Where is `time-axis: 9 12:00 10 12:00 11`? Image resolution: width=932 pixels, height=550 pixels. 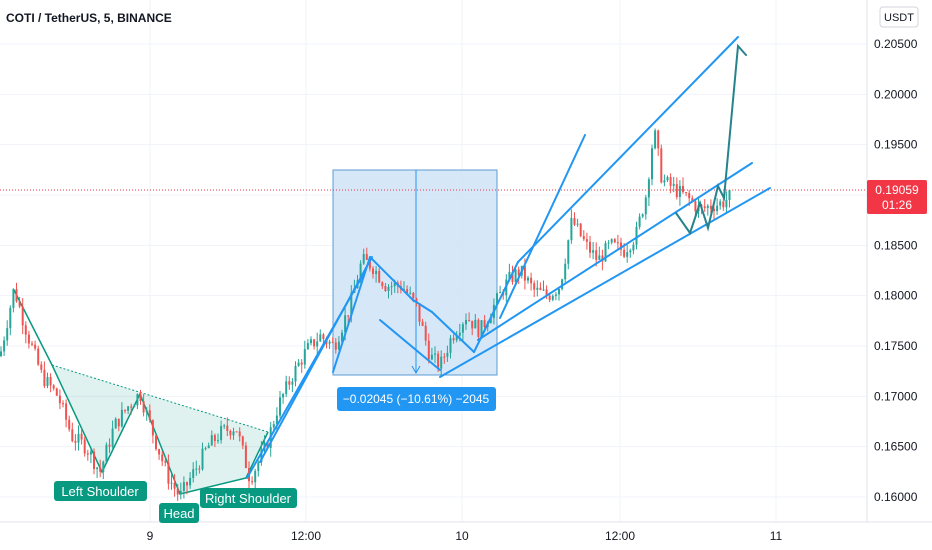 time-axis: 9 12:00 10 12:00 11 is located at coordinates (465, 536).